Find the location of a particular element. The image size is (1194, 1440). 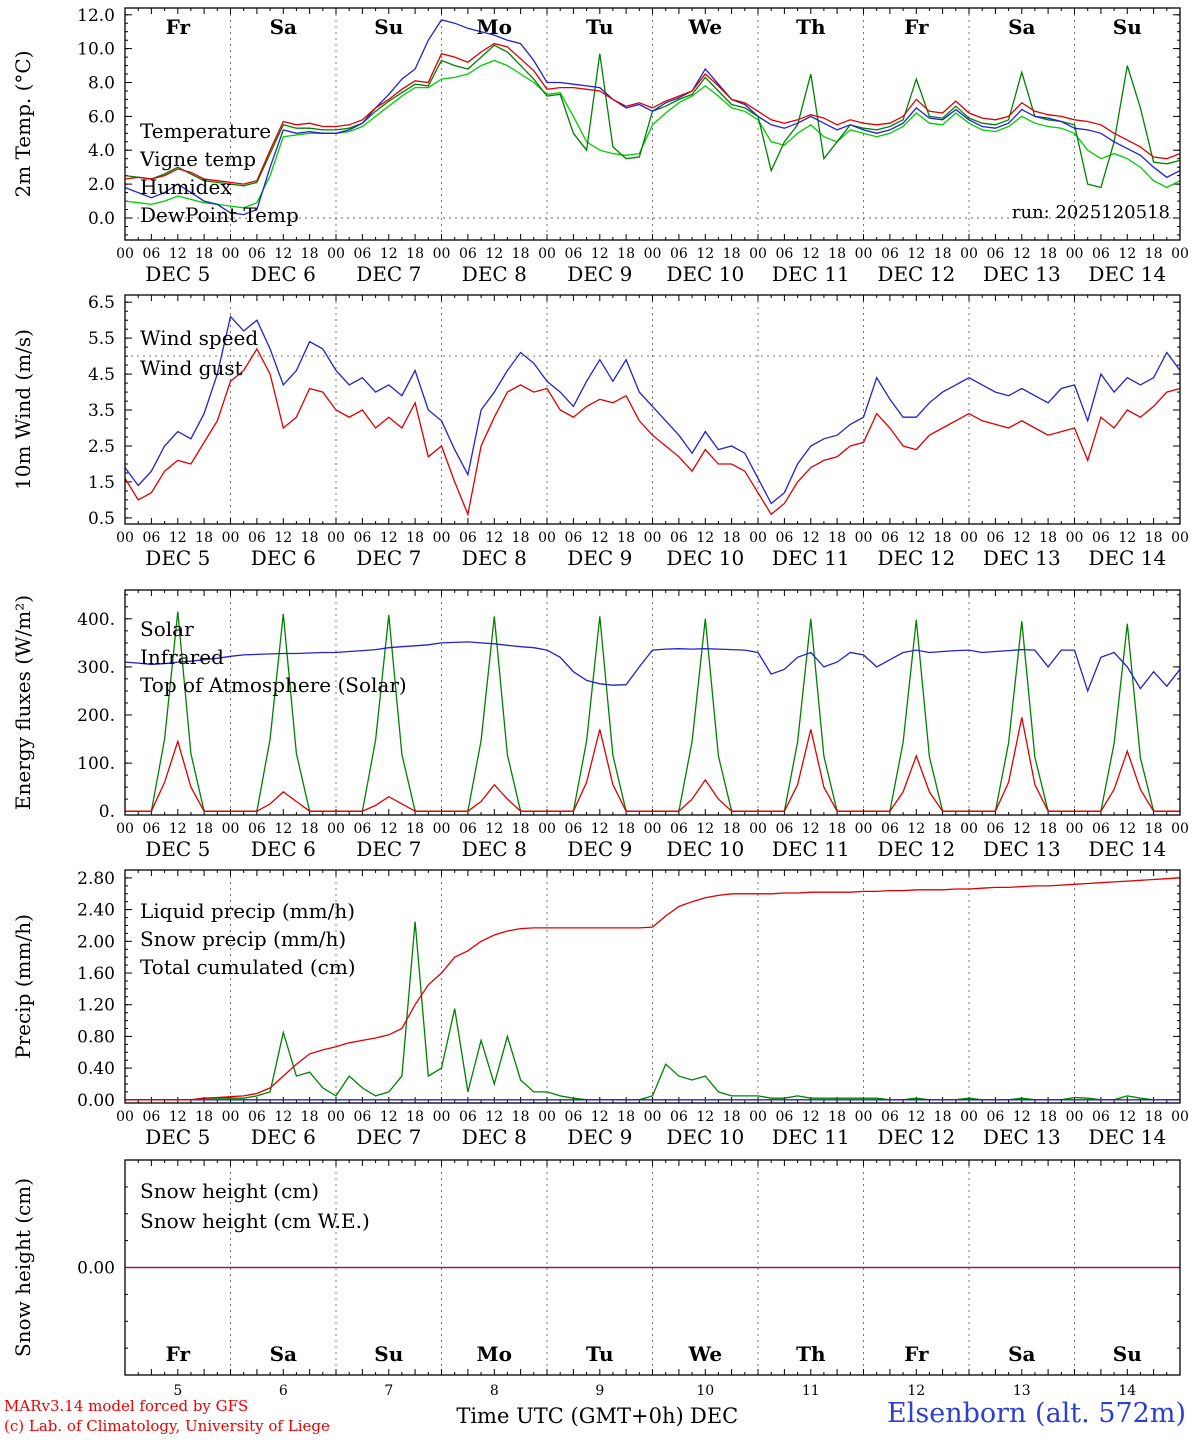

energy-fluxes-ytick-label: 400. is located at coordinates (96, 620).